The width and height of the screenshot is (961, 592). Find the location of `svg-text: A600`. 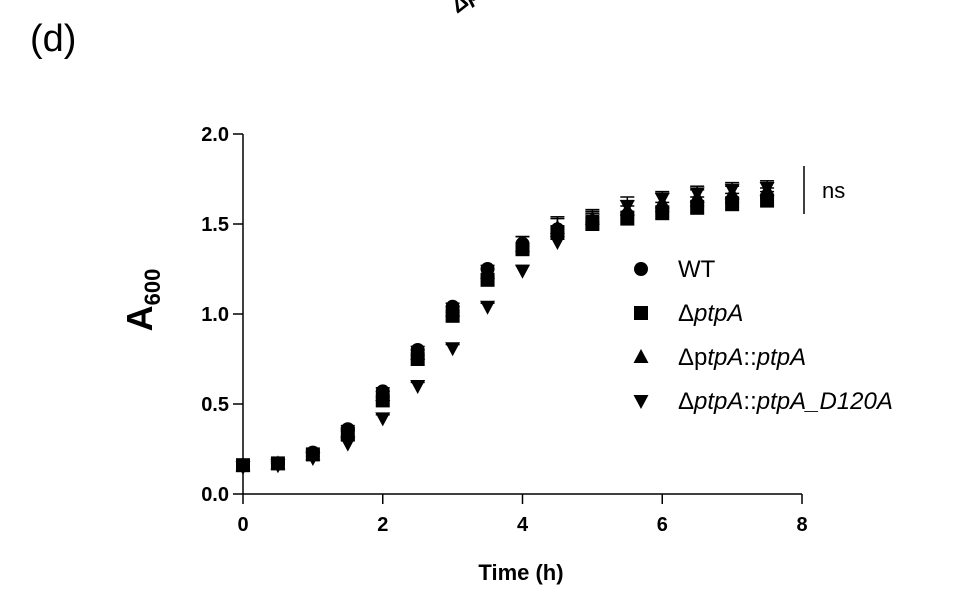

svg-text: A600 is located at coordinates (142, 300).